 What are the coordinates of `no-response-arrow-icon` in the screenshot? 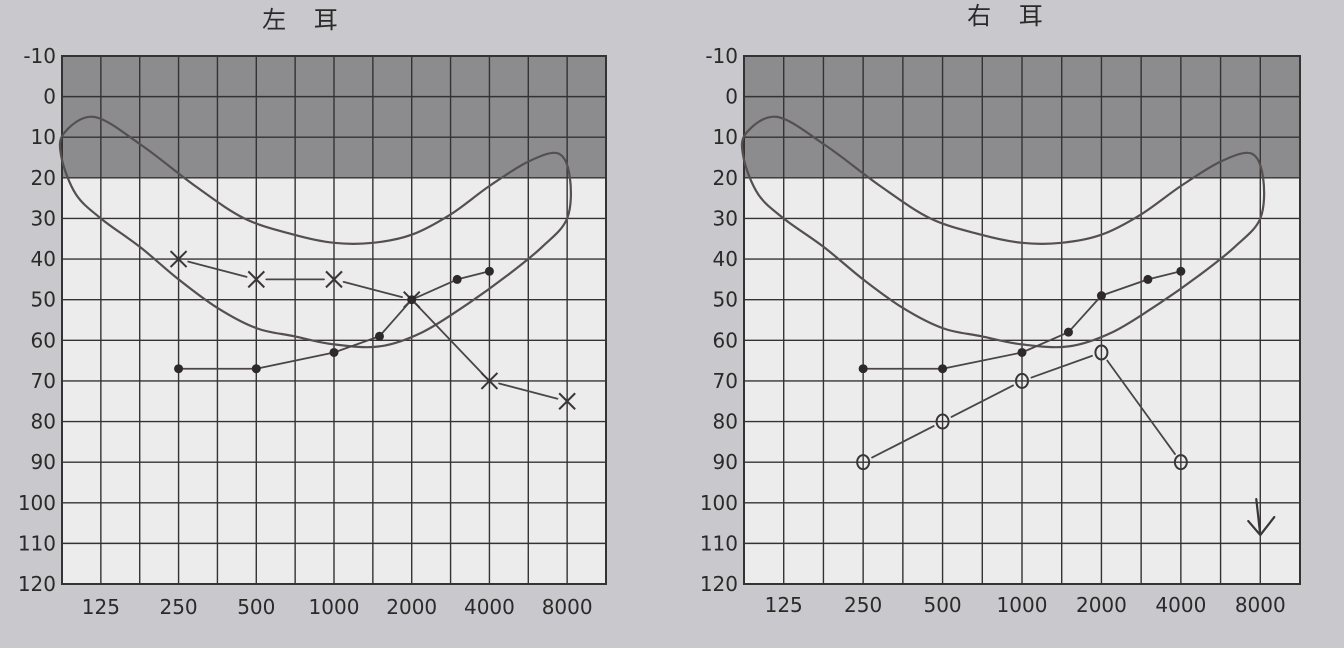 It's located at (1261, 517).